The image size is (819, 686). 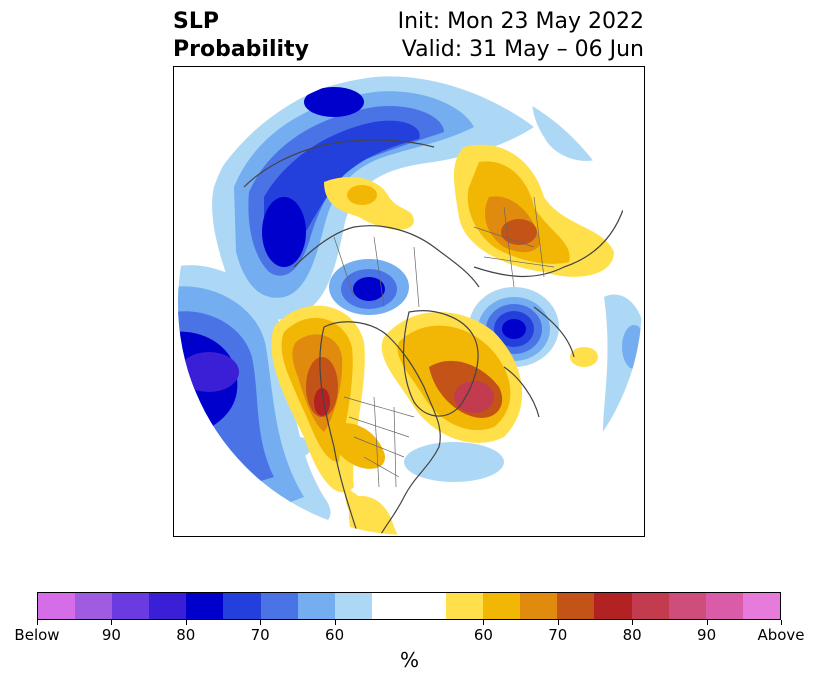 I want to click on region-greenland-above, so click(x=452, y=377).